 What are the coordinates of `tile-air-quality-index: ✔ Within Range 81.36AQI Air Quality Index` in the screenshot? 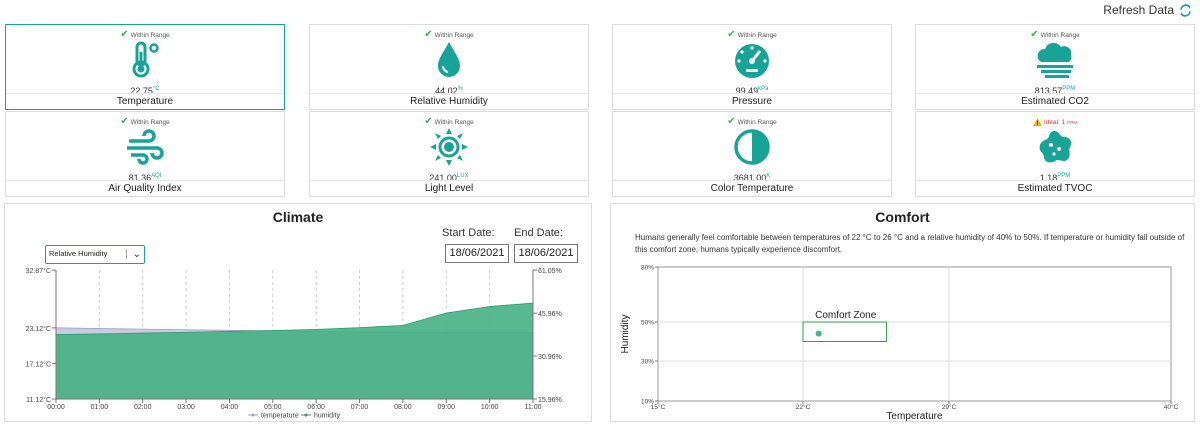 It's located at (145, 154).